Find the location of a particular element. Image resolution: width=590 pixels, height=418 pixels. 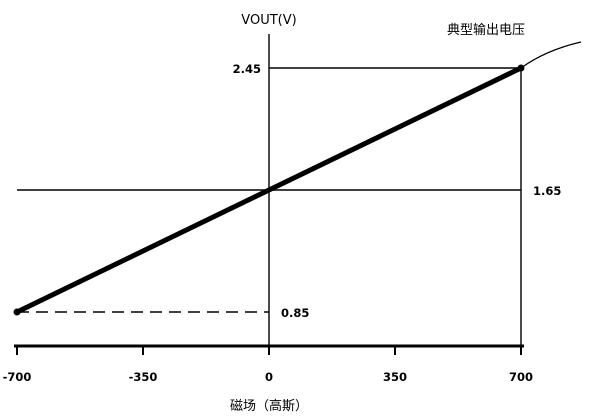

series-annotation: 典型输出电压 is located at coordinates (486, 30).